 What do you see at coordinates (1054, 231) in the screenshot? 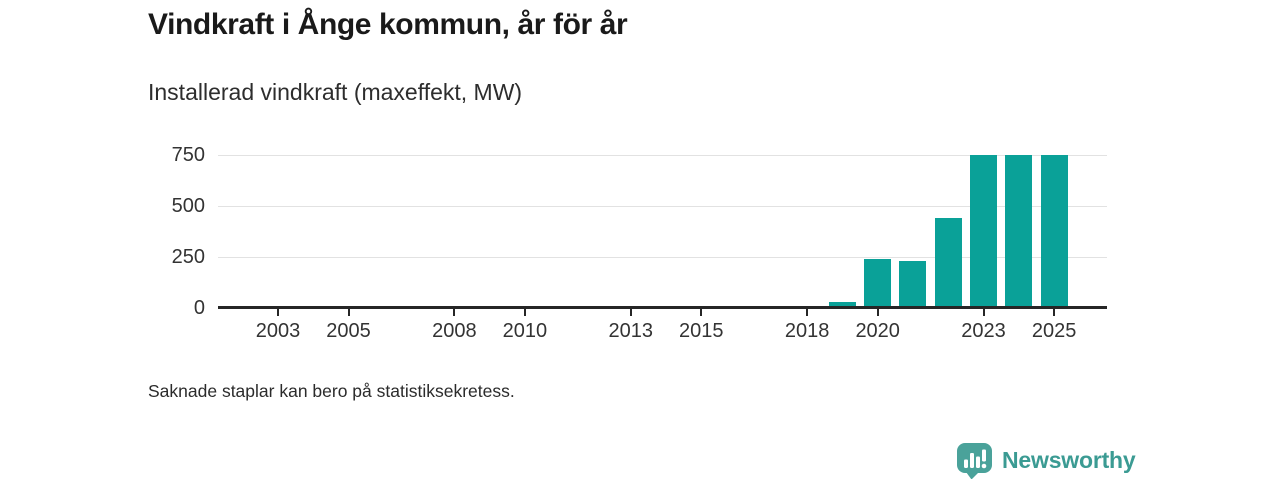
I see `bar-2025` at bounding box center [1054, 231].